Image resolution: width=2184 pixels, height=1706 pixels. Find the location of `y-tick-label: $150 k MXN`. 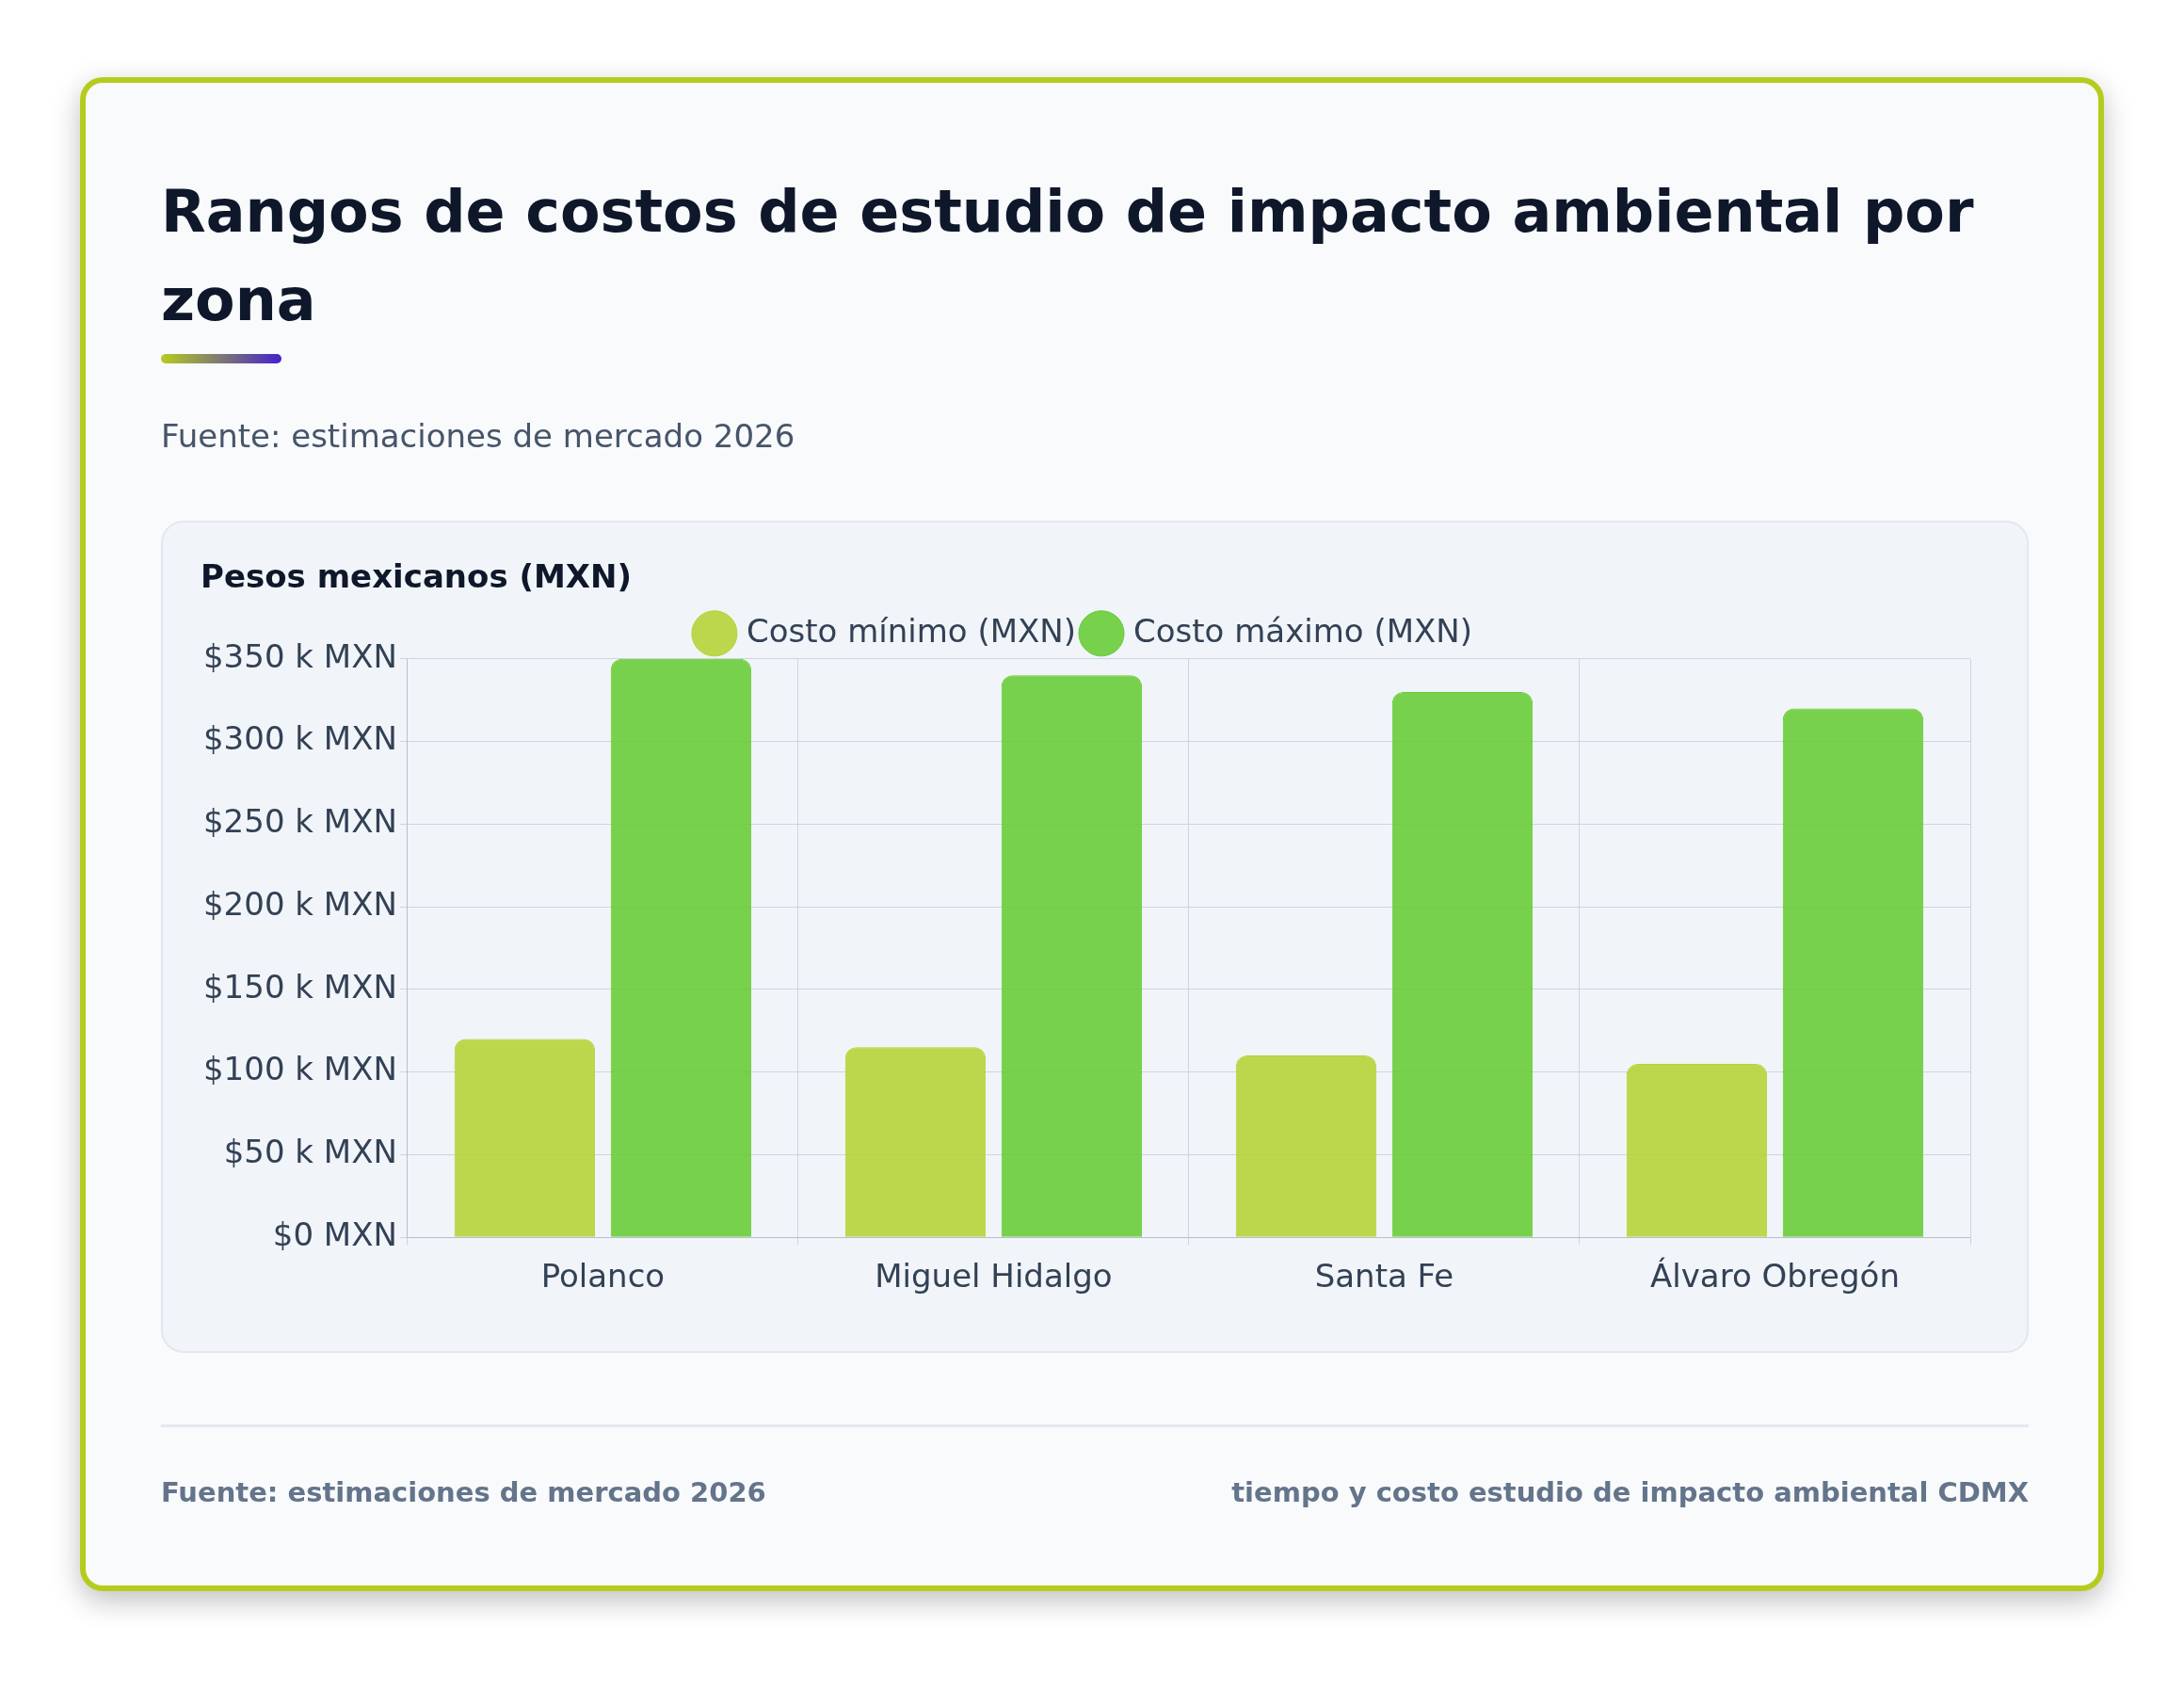

y-tick-label: $150 k MXN is located at coordinates (299, 987).